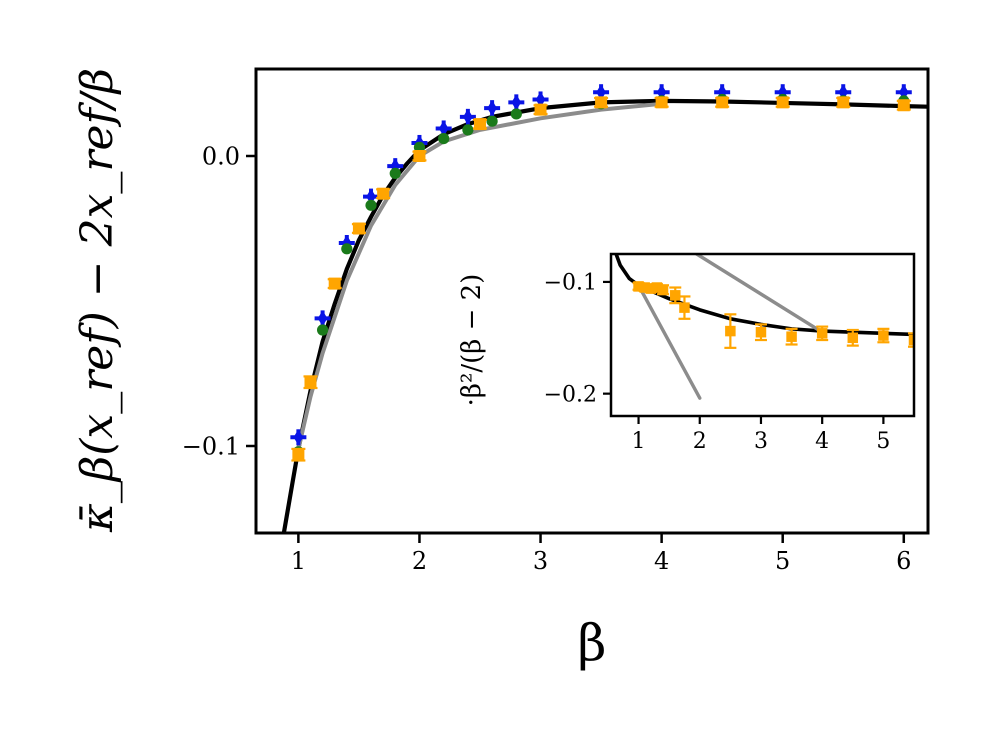 This screenshot has height=736, width=997. I want to click on inset-plot: 1 2 3 4 5 −0.1 −0.2, so click(730, 353).